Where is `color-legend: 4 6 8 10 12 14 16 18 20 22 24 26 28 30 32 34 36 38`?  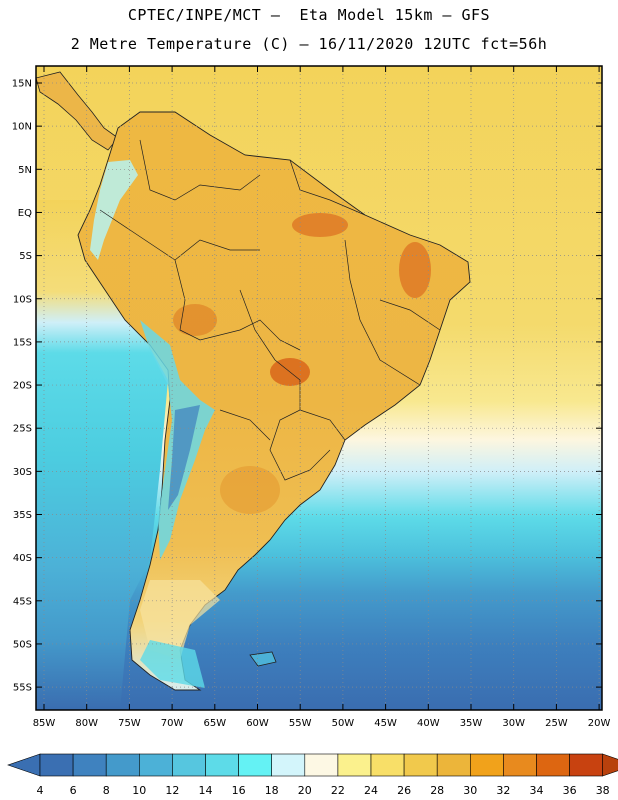 color-legend: 4 6 8 10 12 14 16 18 20 22 24 26 28 30 32 34 36 38 is located at coordinates (312, 775).